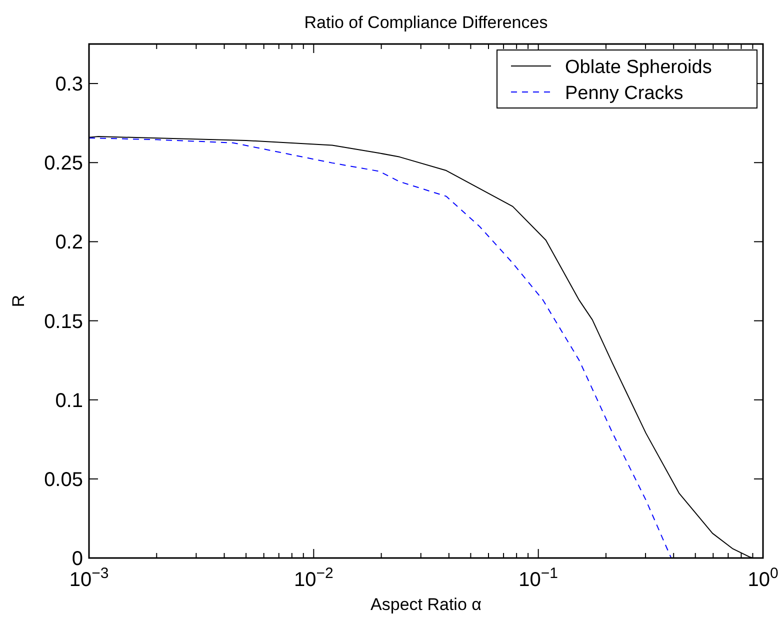  I want to click on y-tick-label: 0.15, so click(63, 321).